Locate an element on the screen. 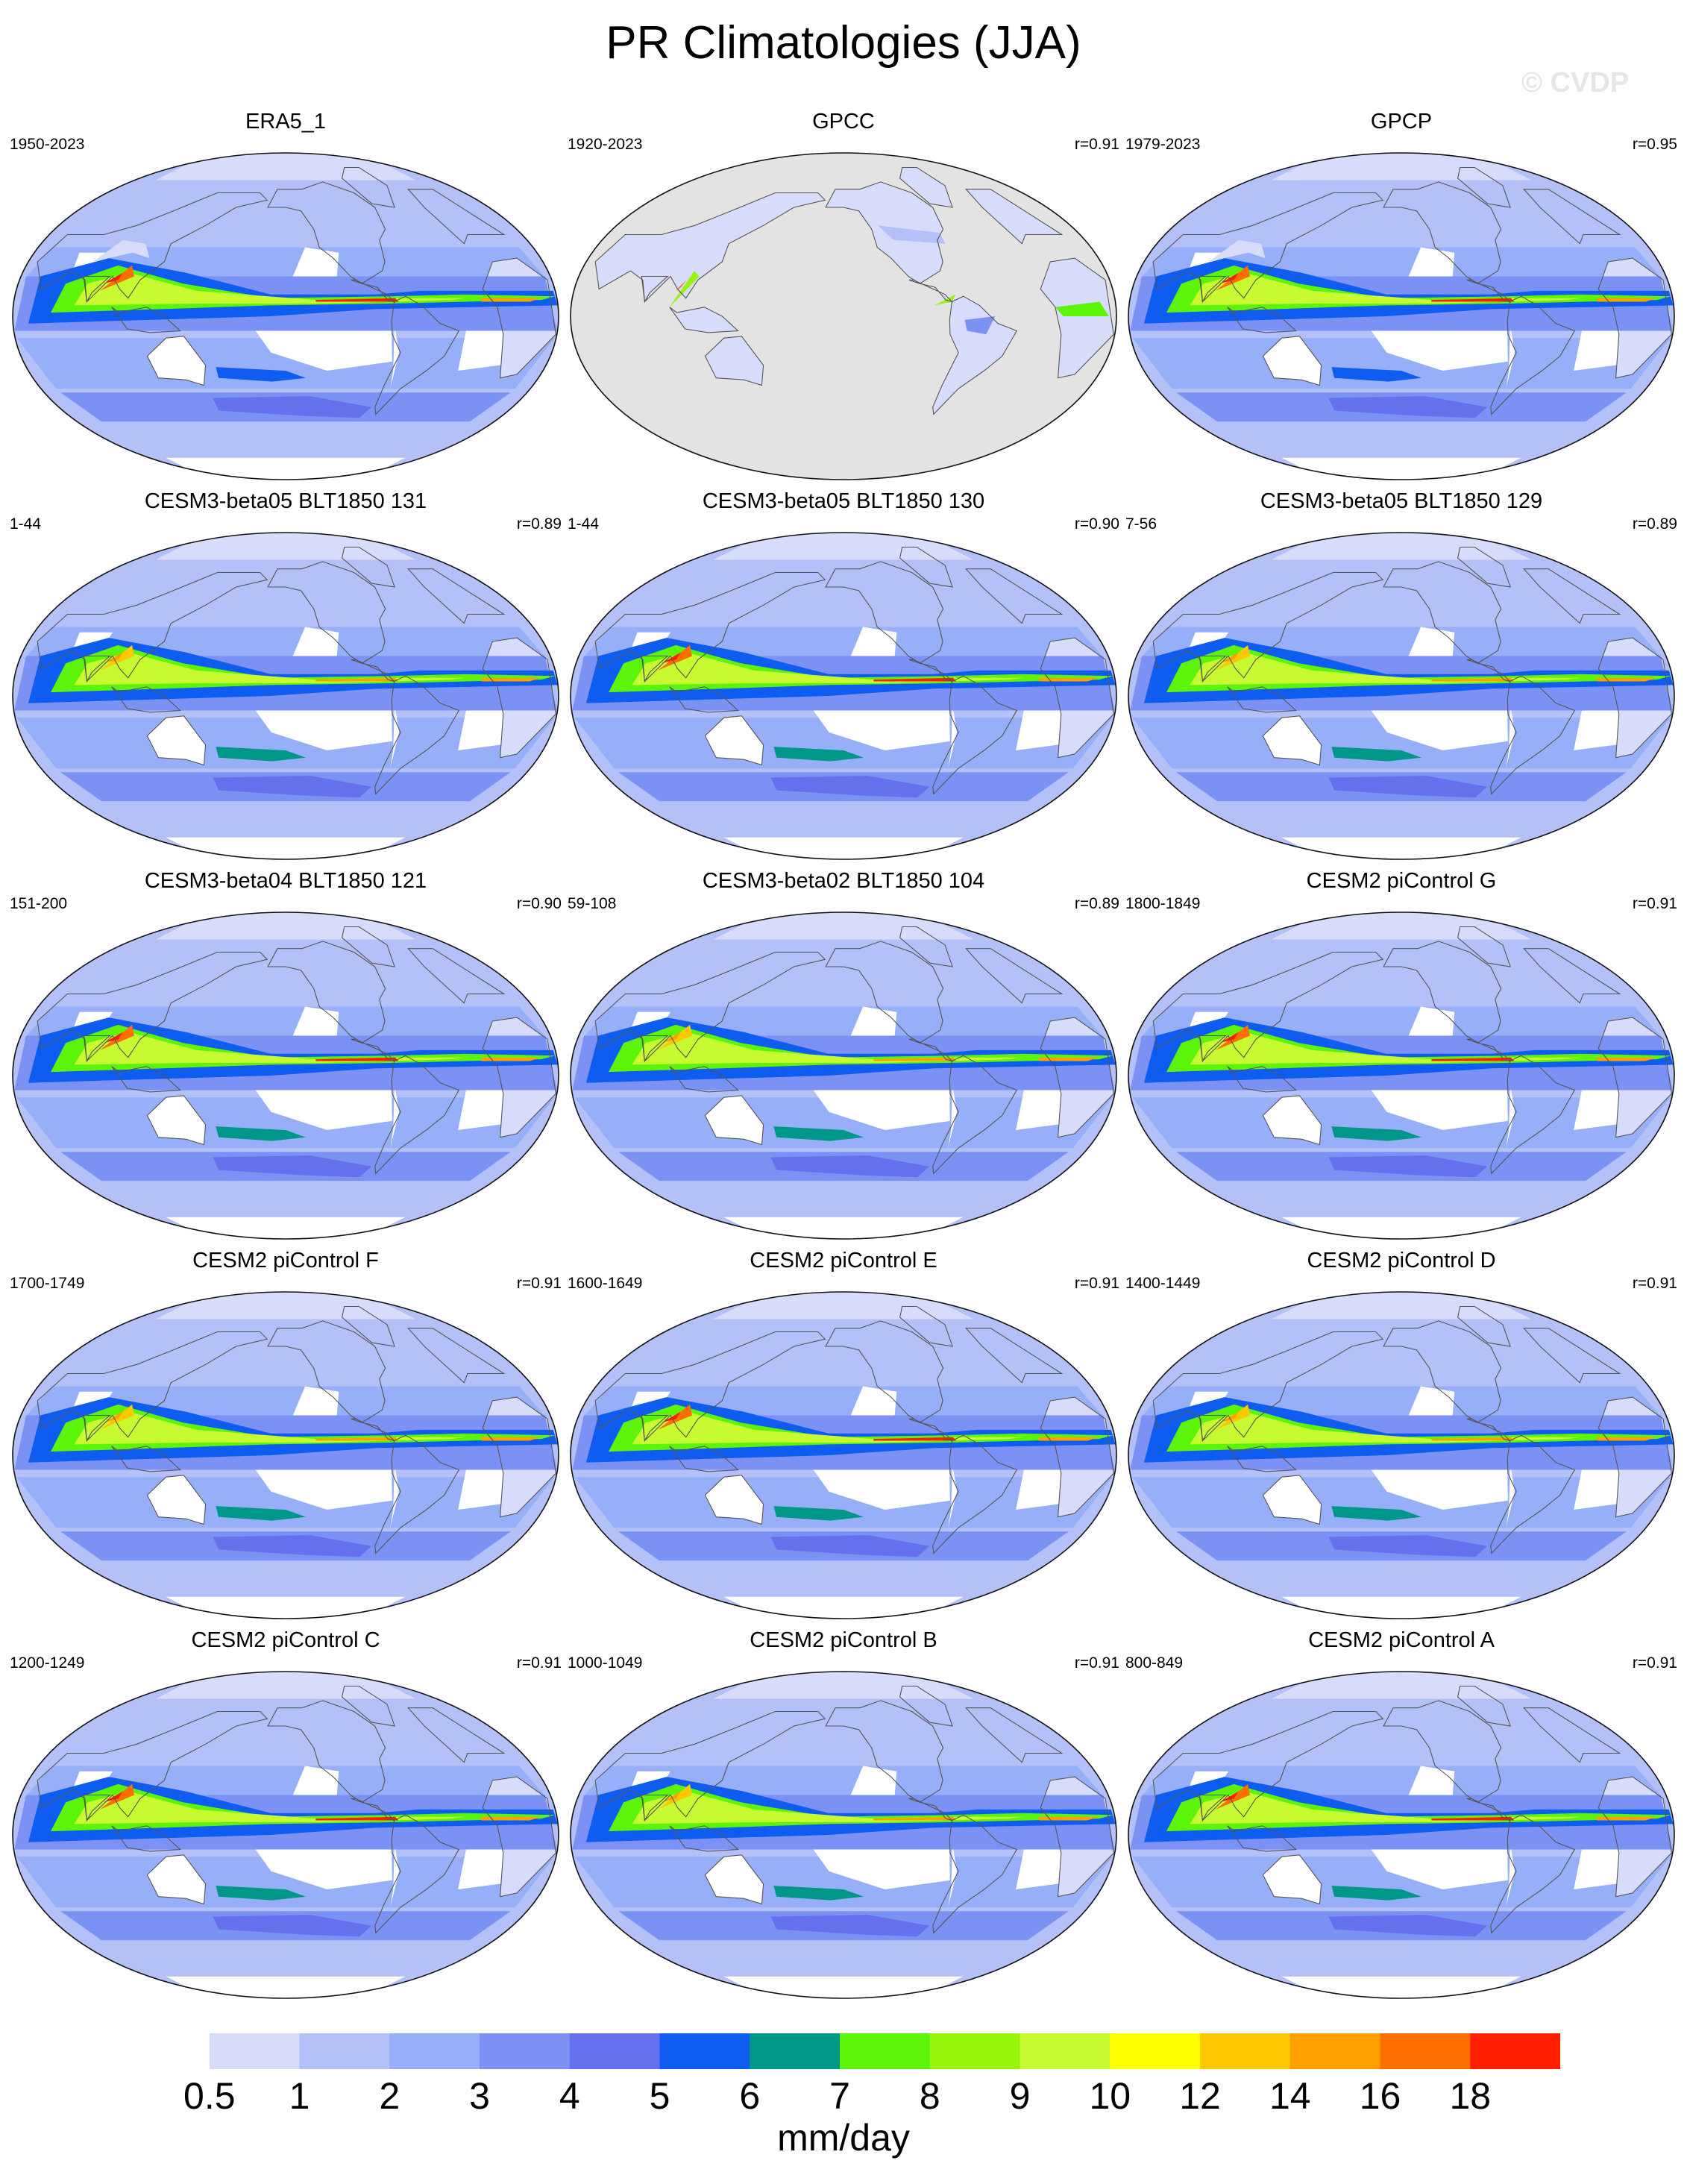  panel-title: CESM2 piControl A is located at coordinates (1401, 1640).